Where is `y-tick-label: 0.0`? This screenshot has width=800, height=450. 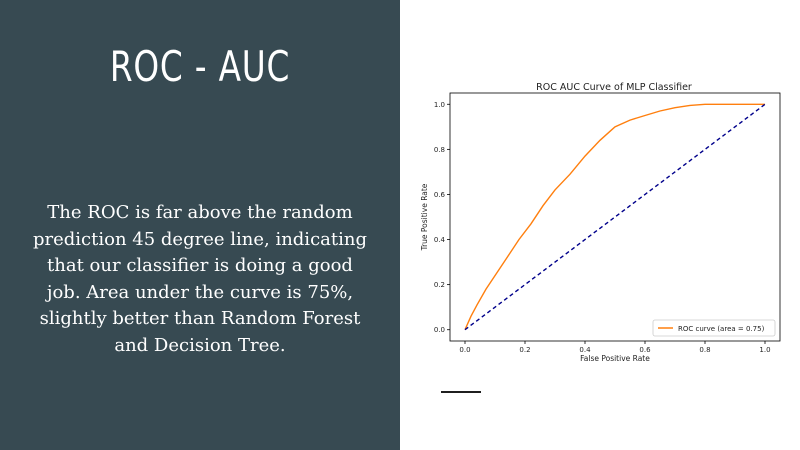 y-tick-label: 0.0 is located at coordinates (439, 330).